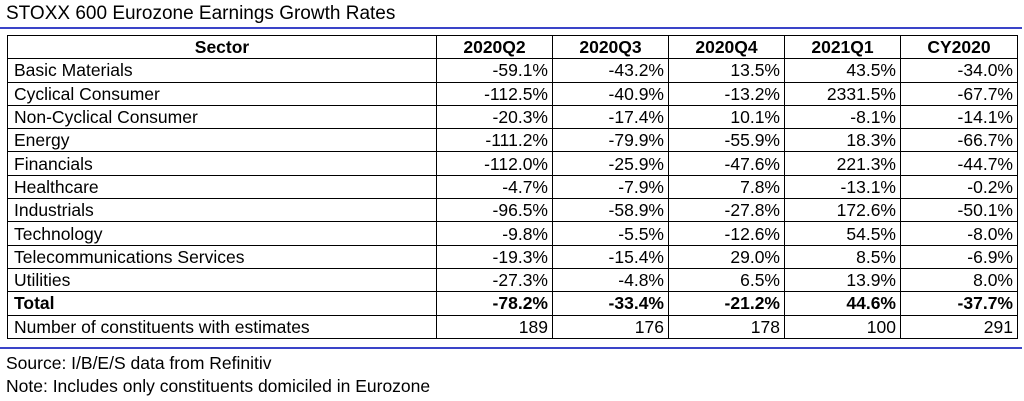 This screenshot has height=401, width=1024. I want to click on value-cell: 291, so click(959, 326).